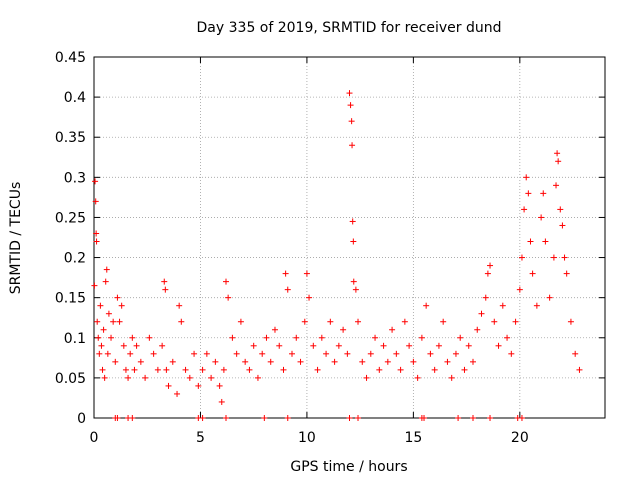 This screenshot has width=640, height=480. What do you see at coordinates (520, 438) in the screenshot?
I see `x-tick-label: 20` at bounding box center [520, 438].